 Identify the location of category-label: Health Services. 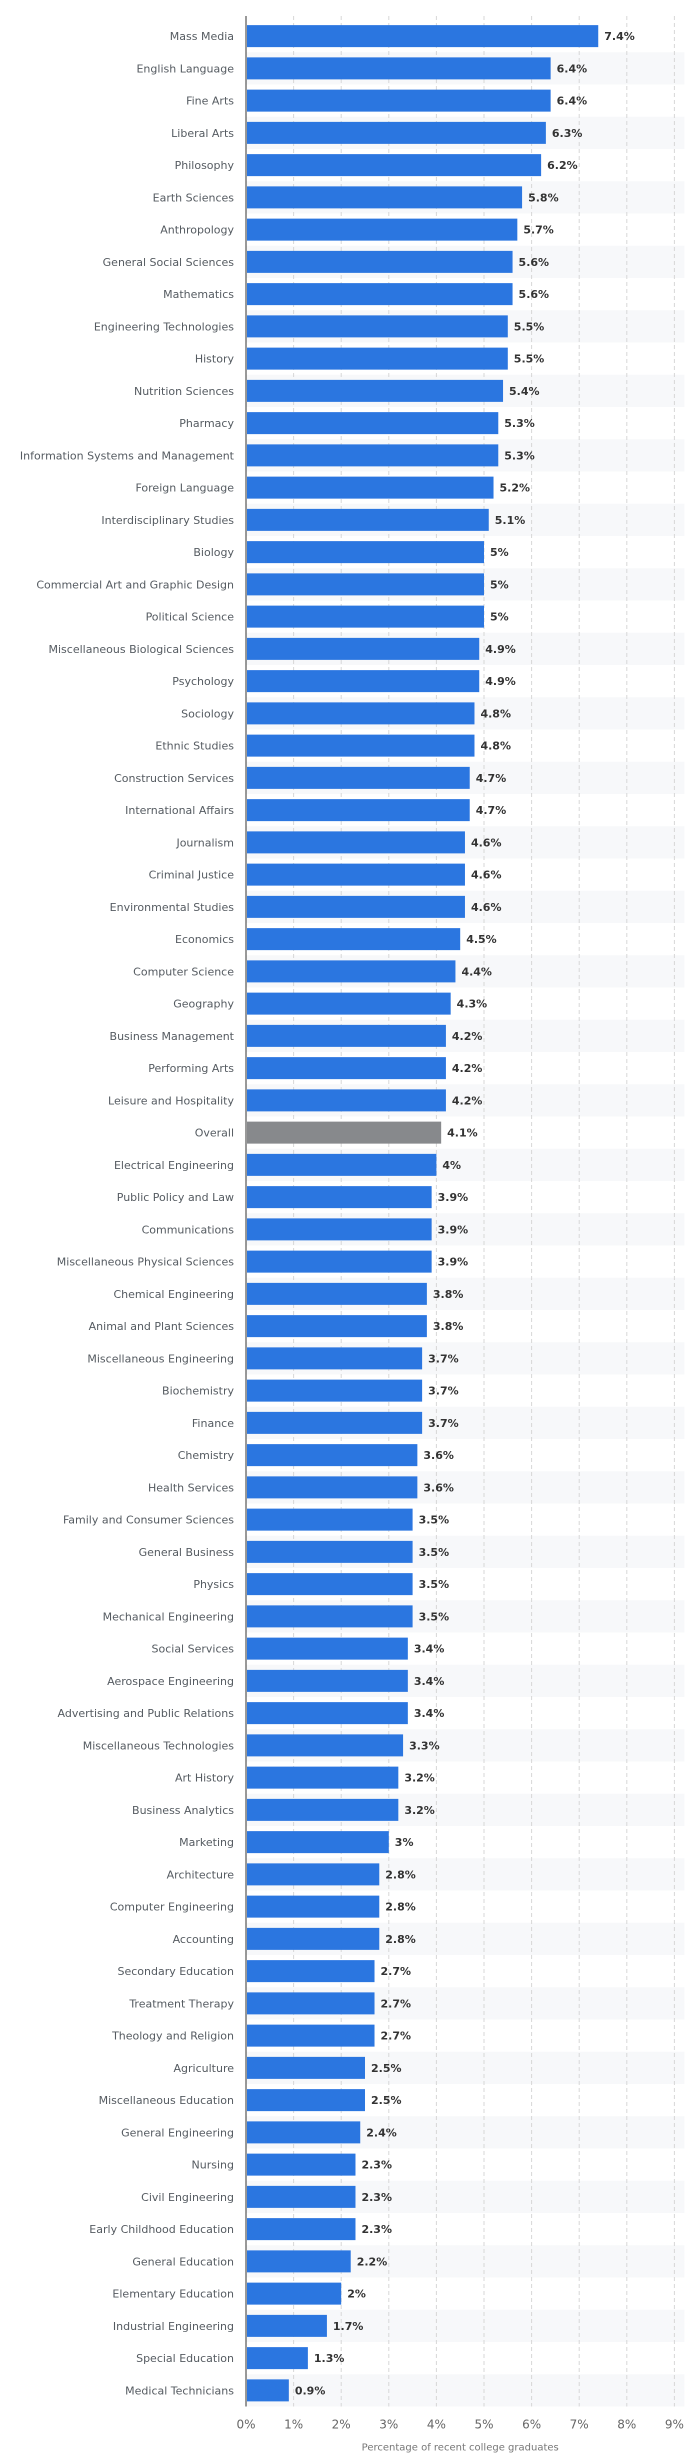
(191, 1487).